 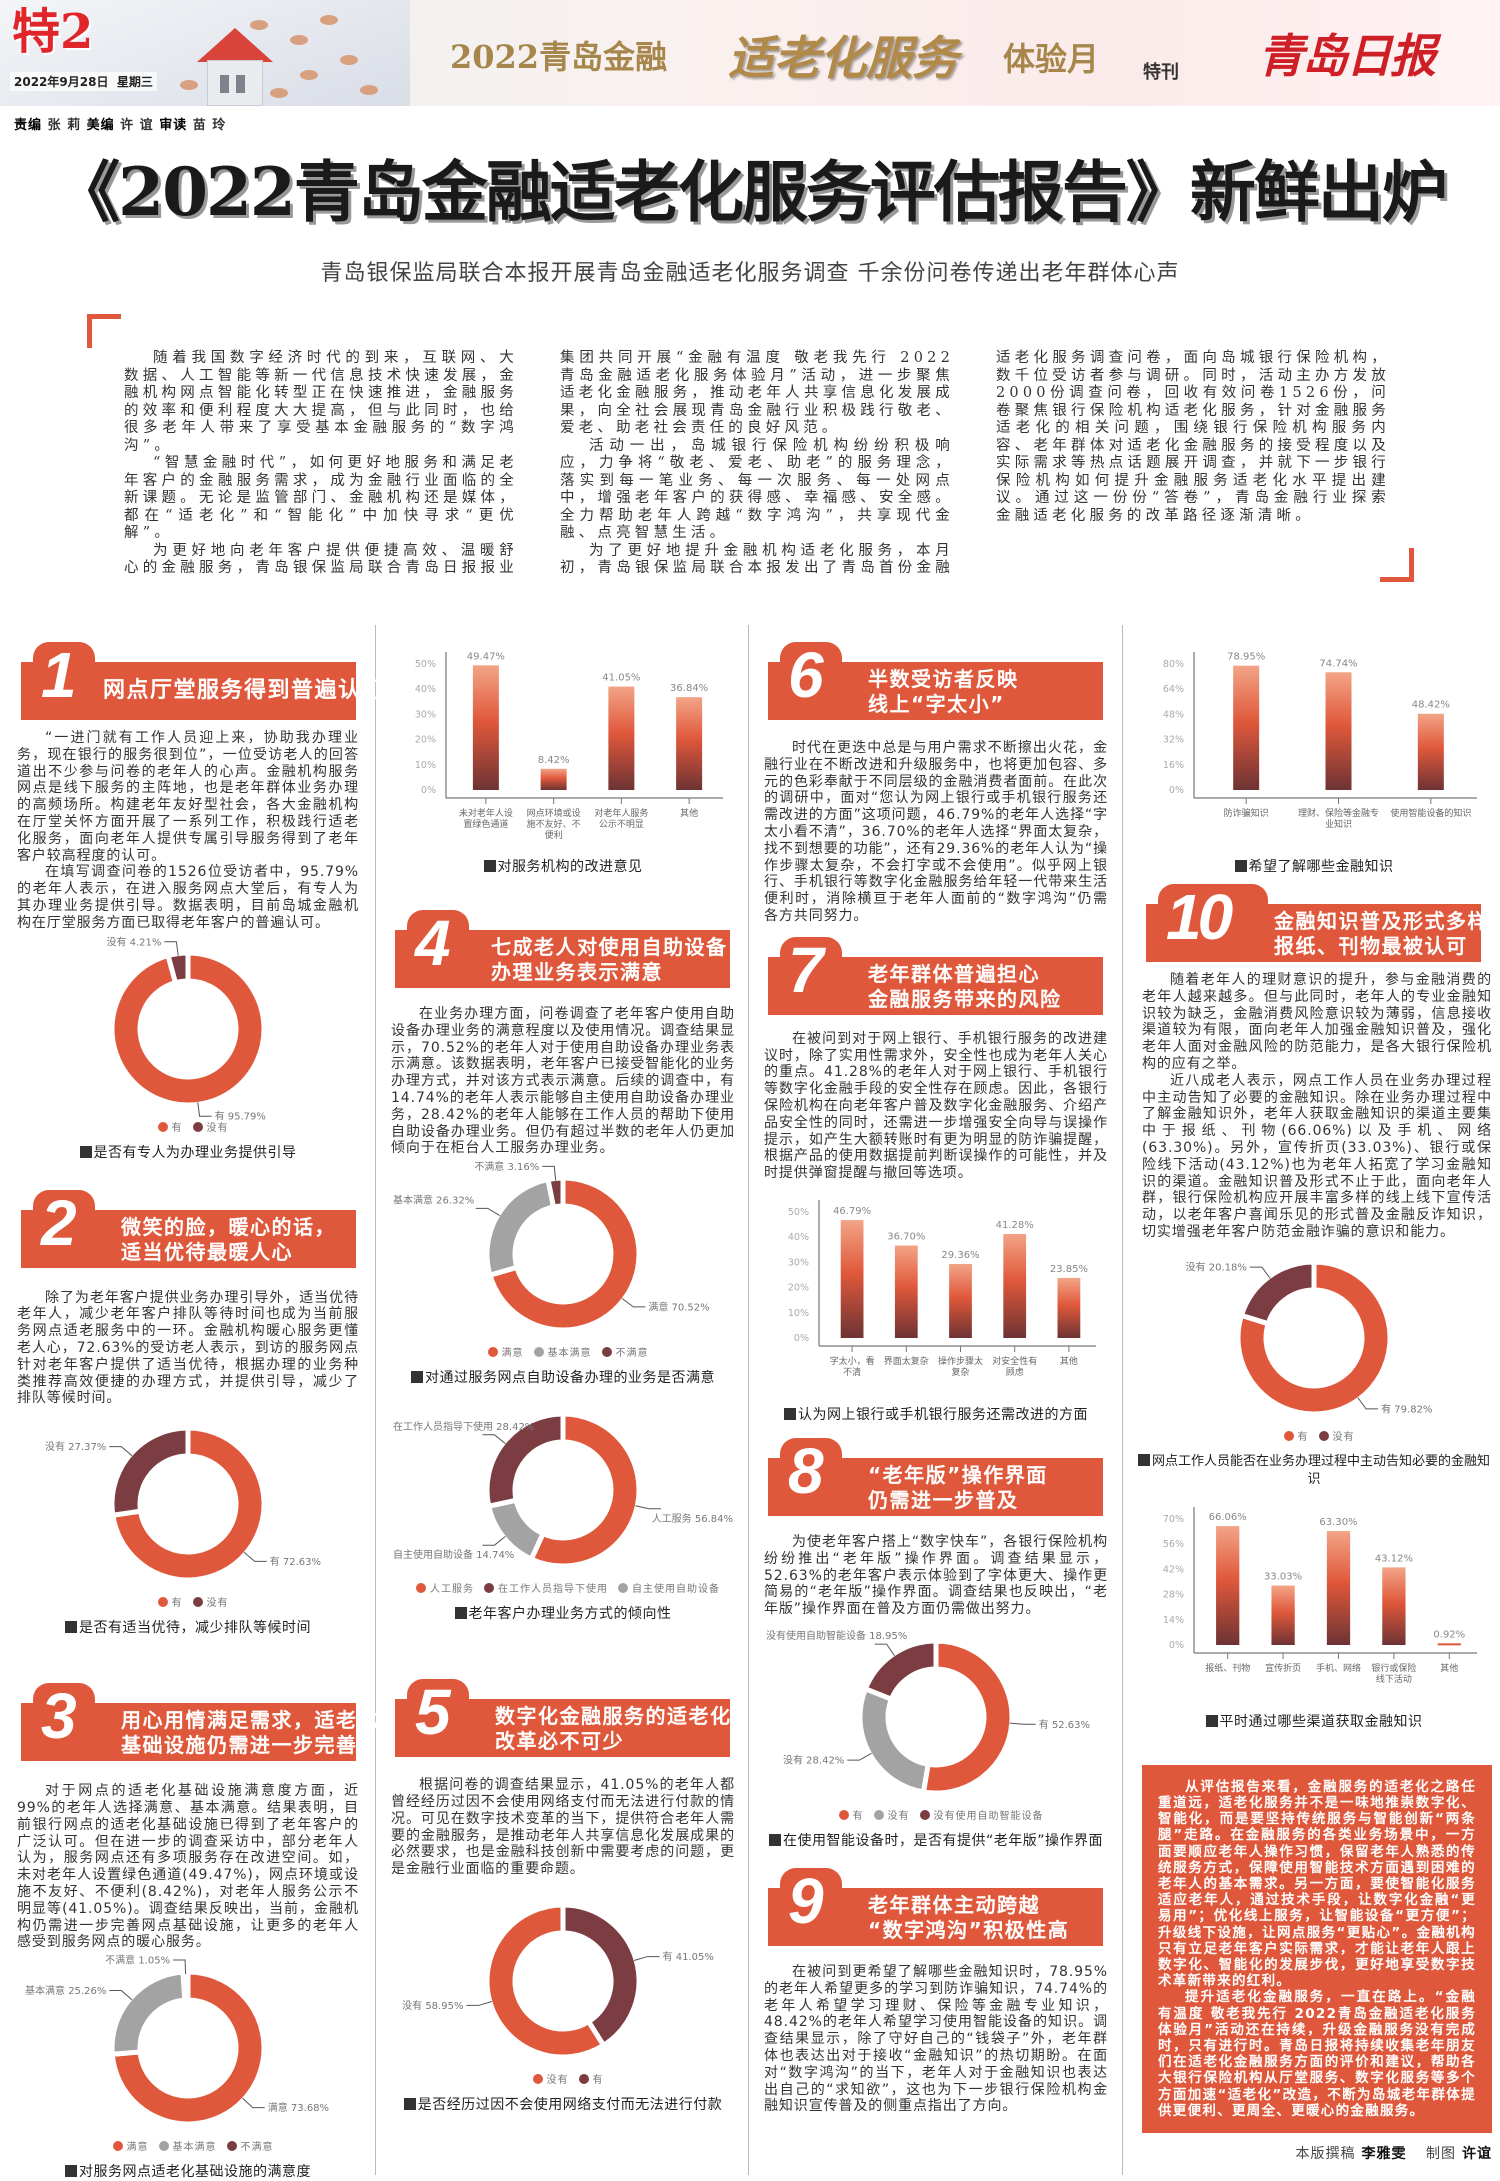 I want to click on slice-label: 人工服务 56.84%, so click(x=692, y=1518).